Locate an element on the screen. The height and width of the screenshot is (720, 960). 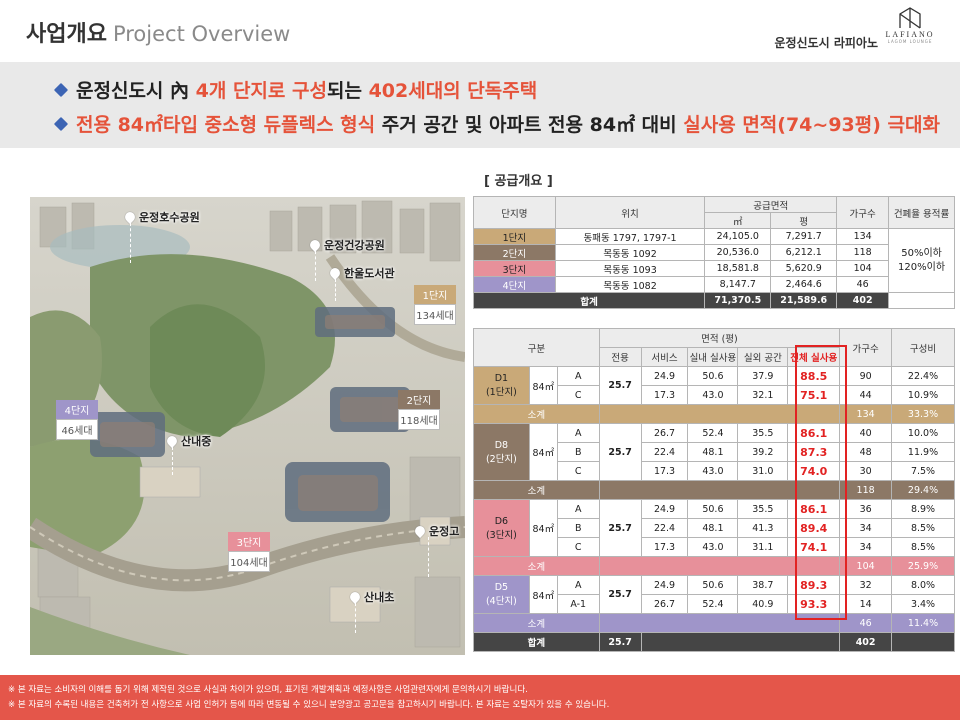
col-header-households: 가구수 is located at coordinates (863, 212).